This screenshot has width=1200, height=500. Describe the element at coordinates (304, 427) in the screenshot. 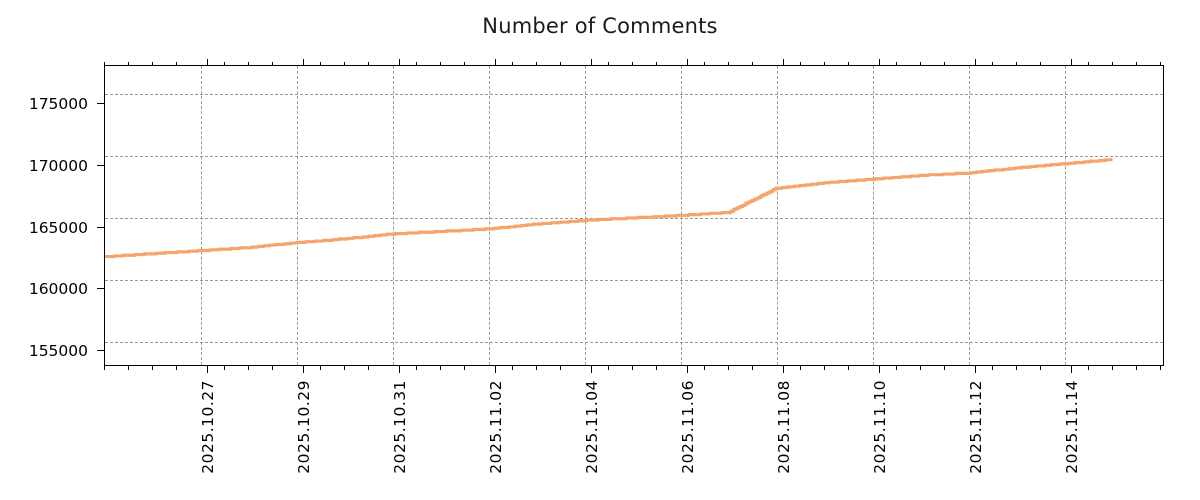

I see `xtick-label-2025-10-29: 2025.10.29` at that location.